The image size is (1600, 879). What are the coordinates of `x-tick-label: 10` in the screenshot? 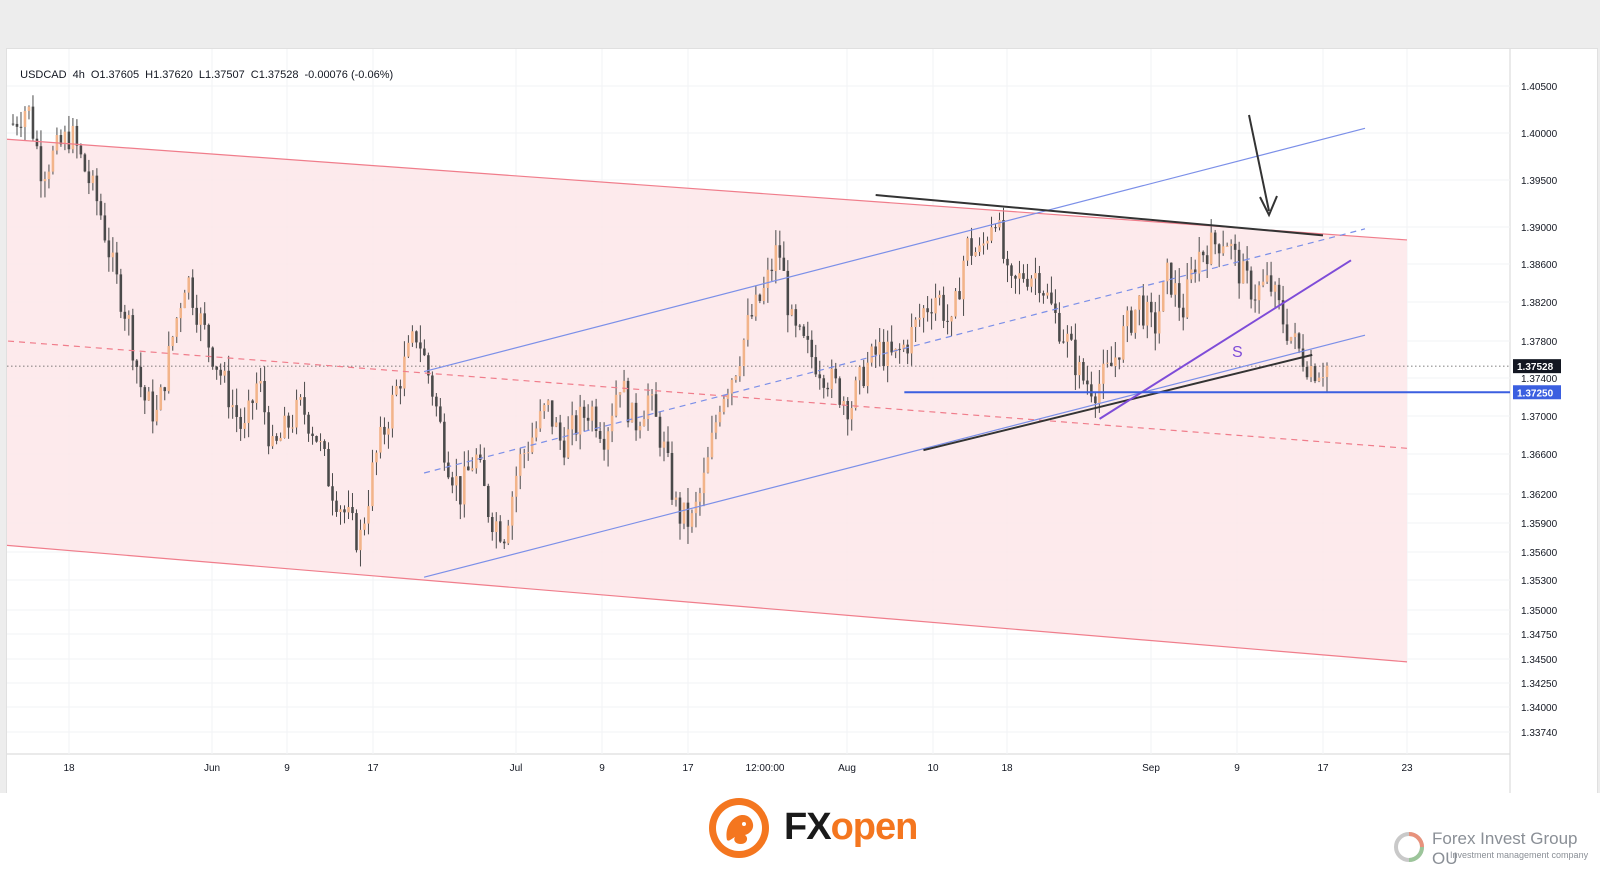 It's located at (933, 768).